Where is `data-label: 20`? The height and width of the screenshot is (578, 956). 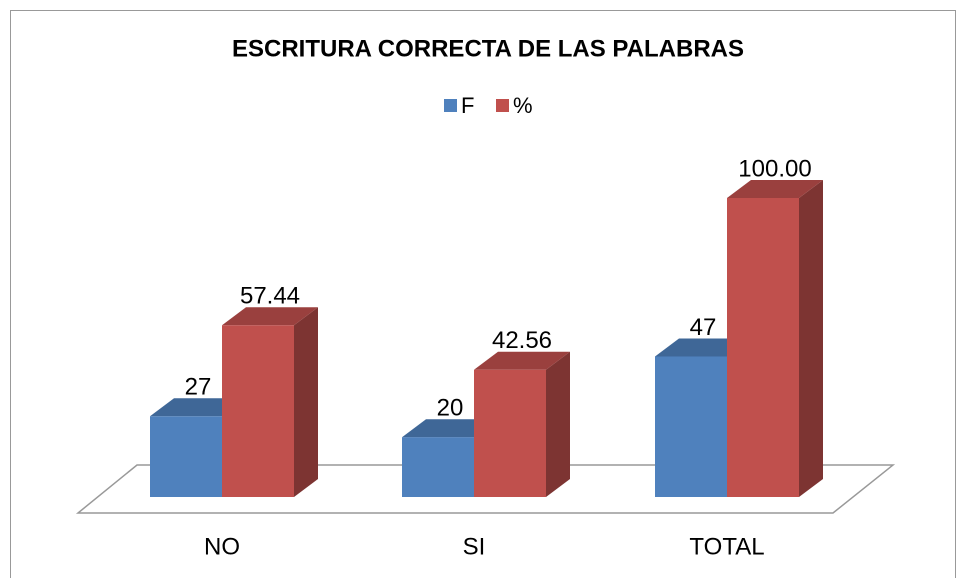
data-label: 20 is located at coordinates (450, 408).